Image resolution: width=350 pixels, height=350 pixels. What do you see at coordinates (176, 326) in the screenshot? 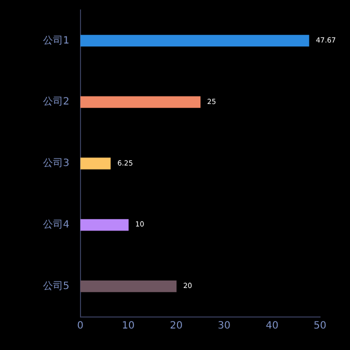
I see `x-tick-label: 20` at bounding box center [176, 326].